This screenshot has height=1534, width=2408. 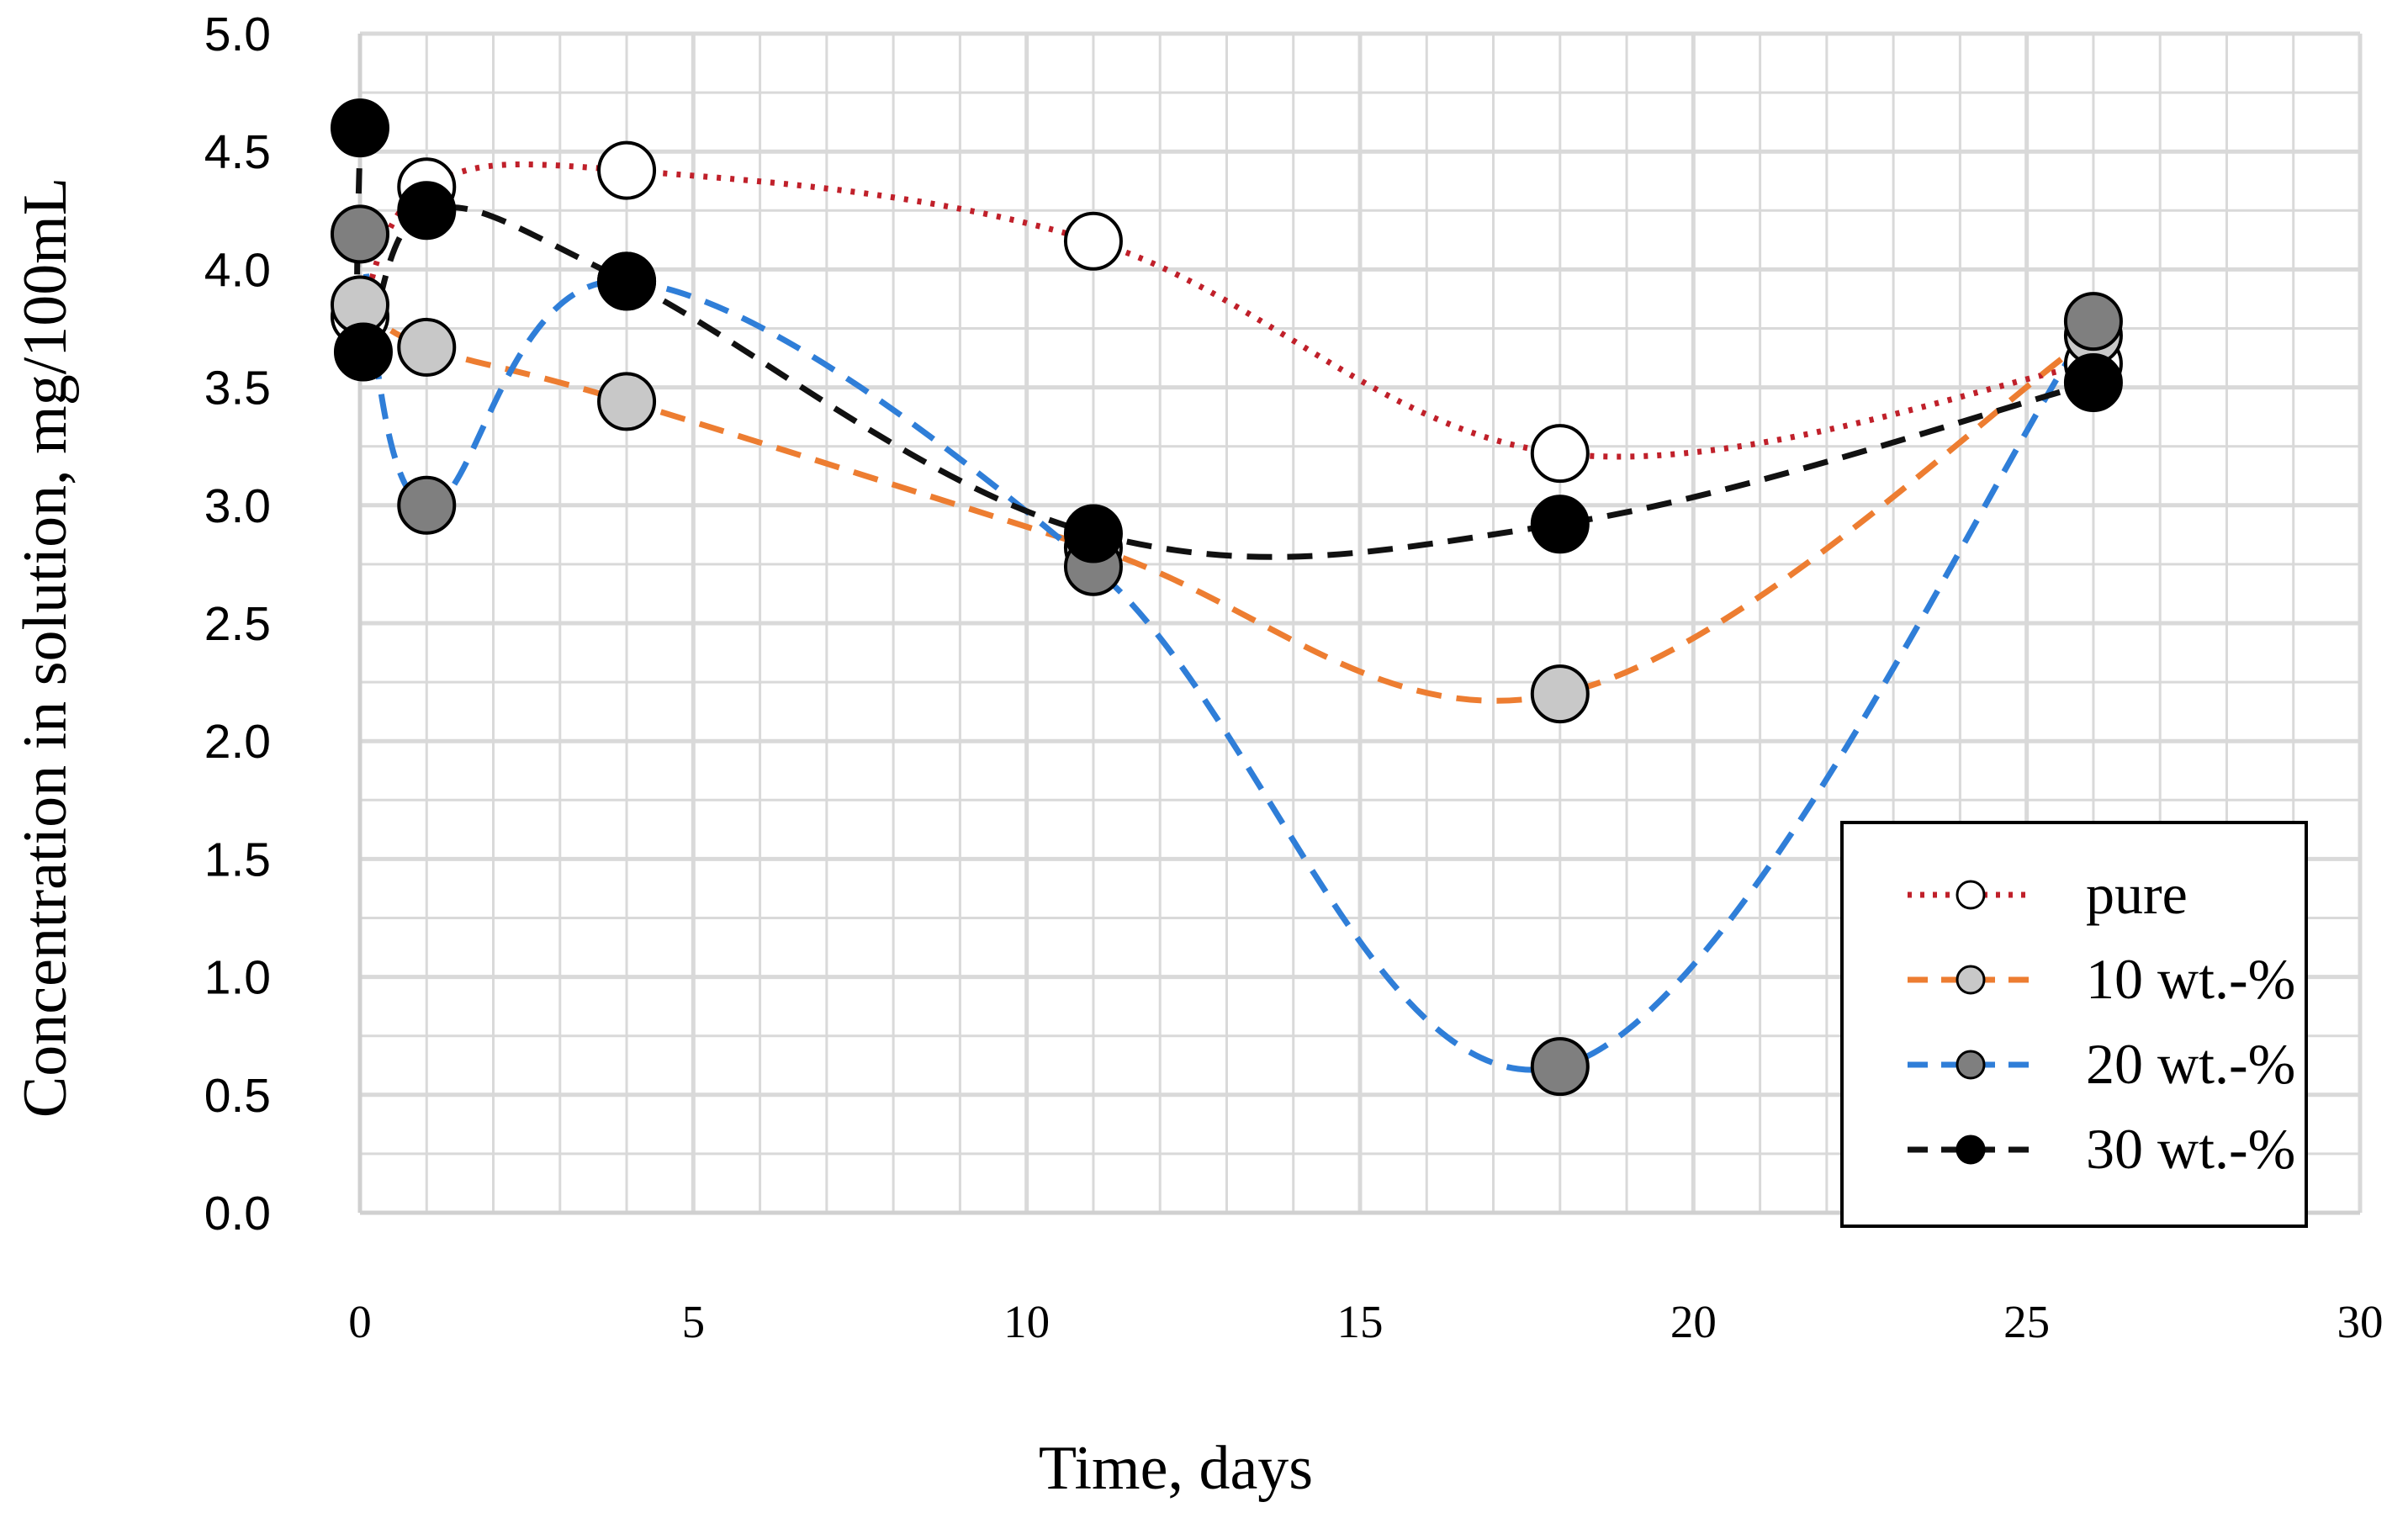 What do you see at coordinates (2190, 1149) in the screenshot?
I see `legend-label: 30 wt.-%` at bounding box center [2190, 1149].